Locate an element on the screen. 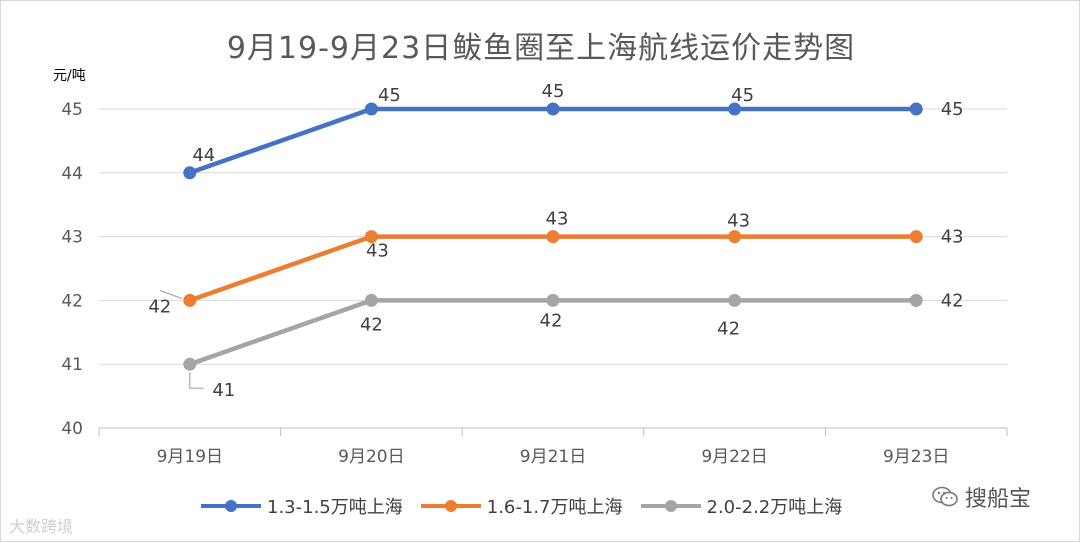 This screenshot has height=543, width=1080. watermark-right-text: 搜船宝 is located at coordinates (998, 499).